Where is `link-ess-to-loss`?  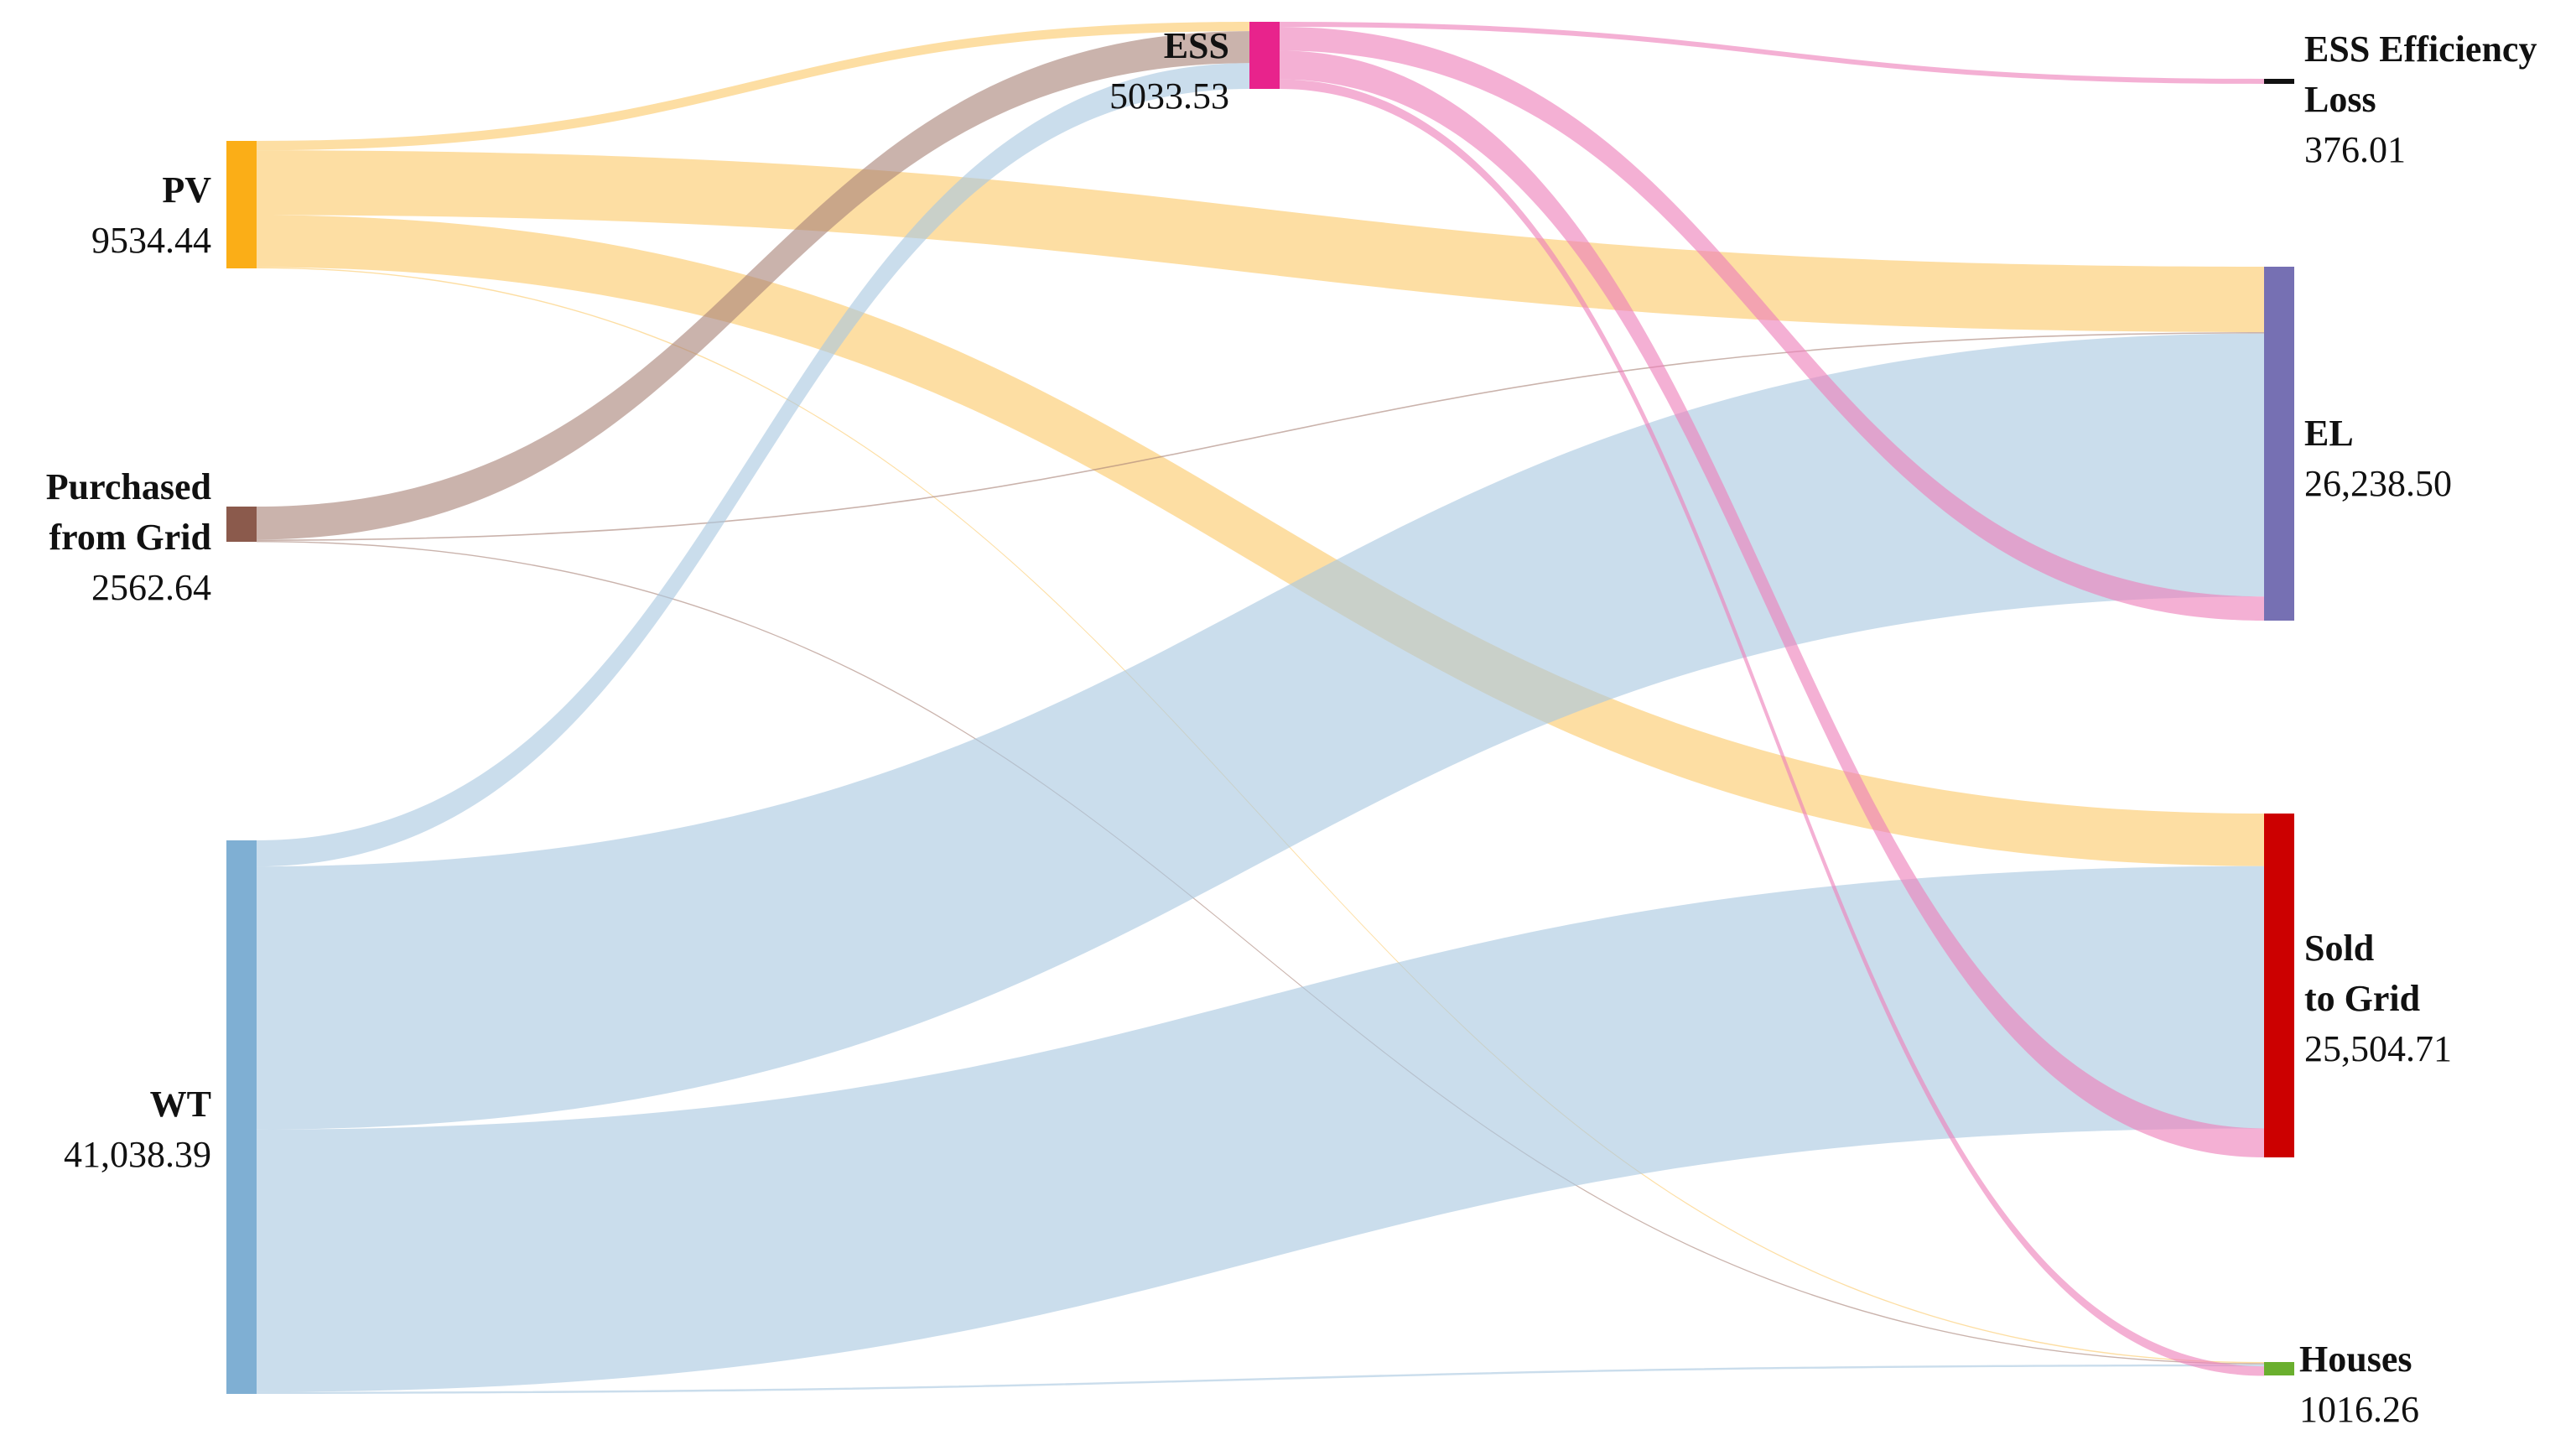 link-ess-to-loss is located at coordinates (1772, 53).